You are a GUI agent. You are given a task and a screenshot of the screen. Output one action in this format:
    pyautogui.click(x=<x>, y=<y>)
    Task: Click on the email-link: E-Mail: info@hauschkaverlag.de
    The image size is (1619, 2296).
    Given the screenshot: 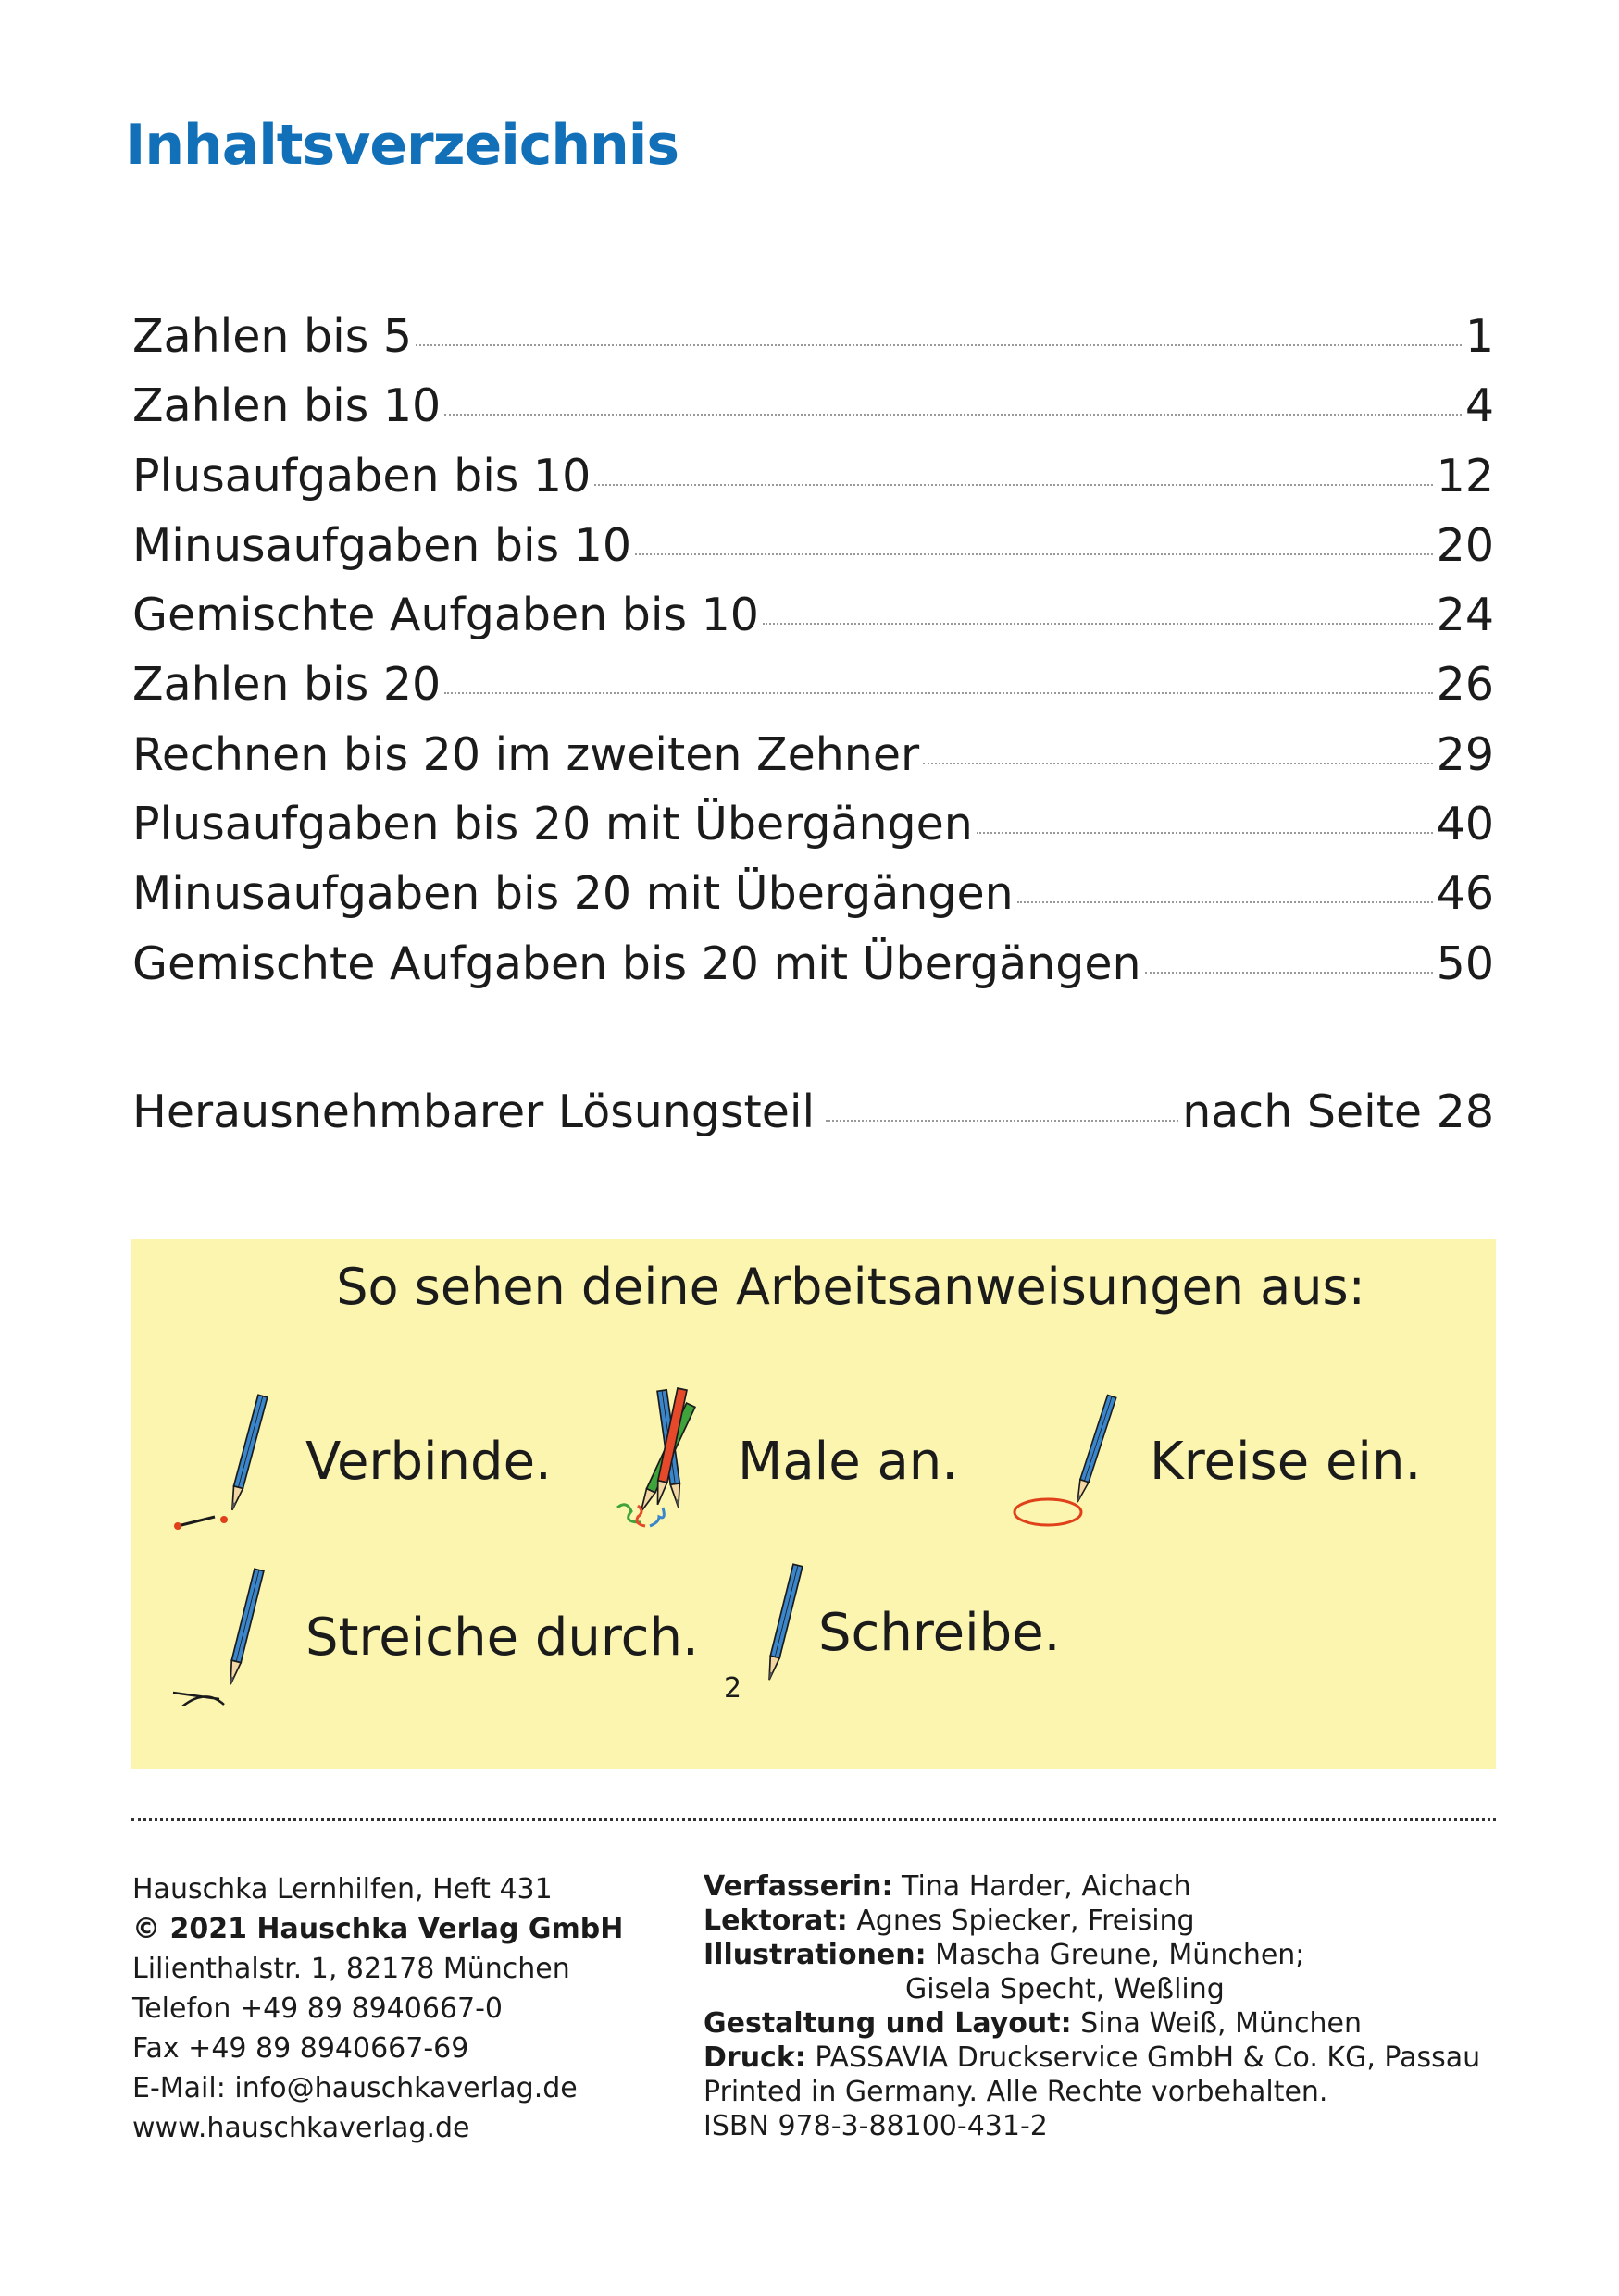 What is the action you would take?
    pyautogui.click(x=355, y=2088)
    